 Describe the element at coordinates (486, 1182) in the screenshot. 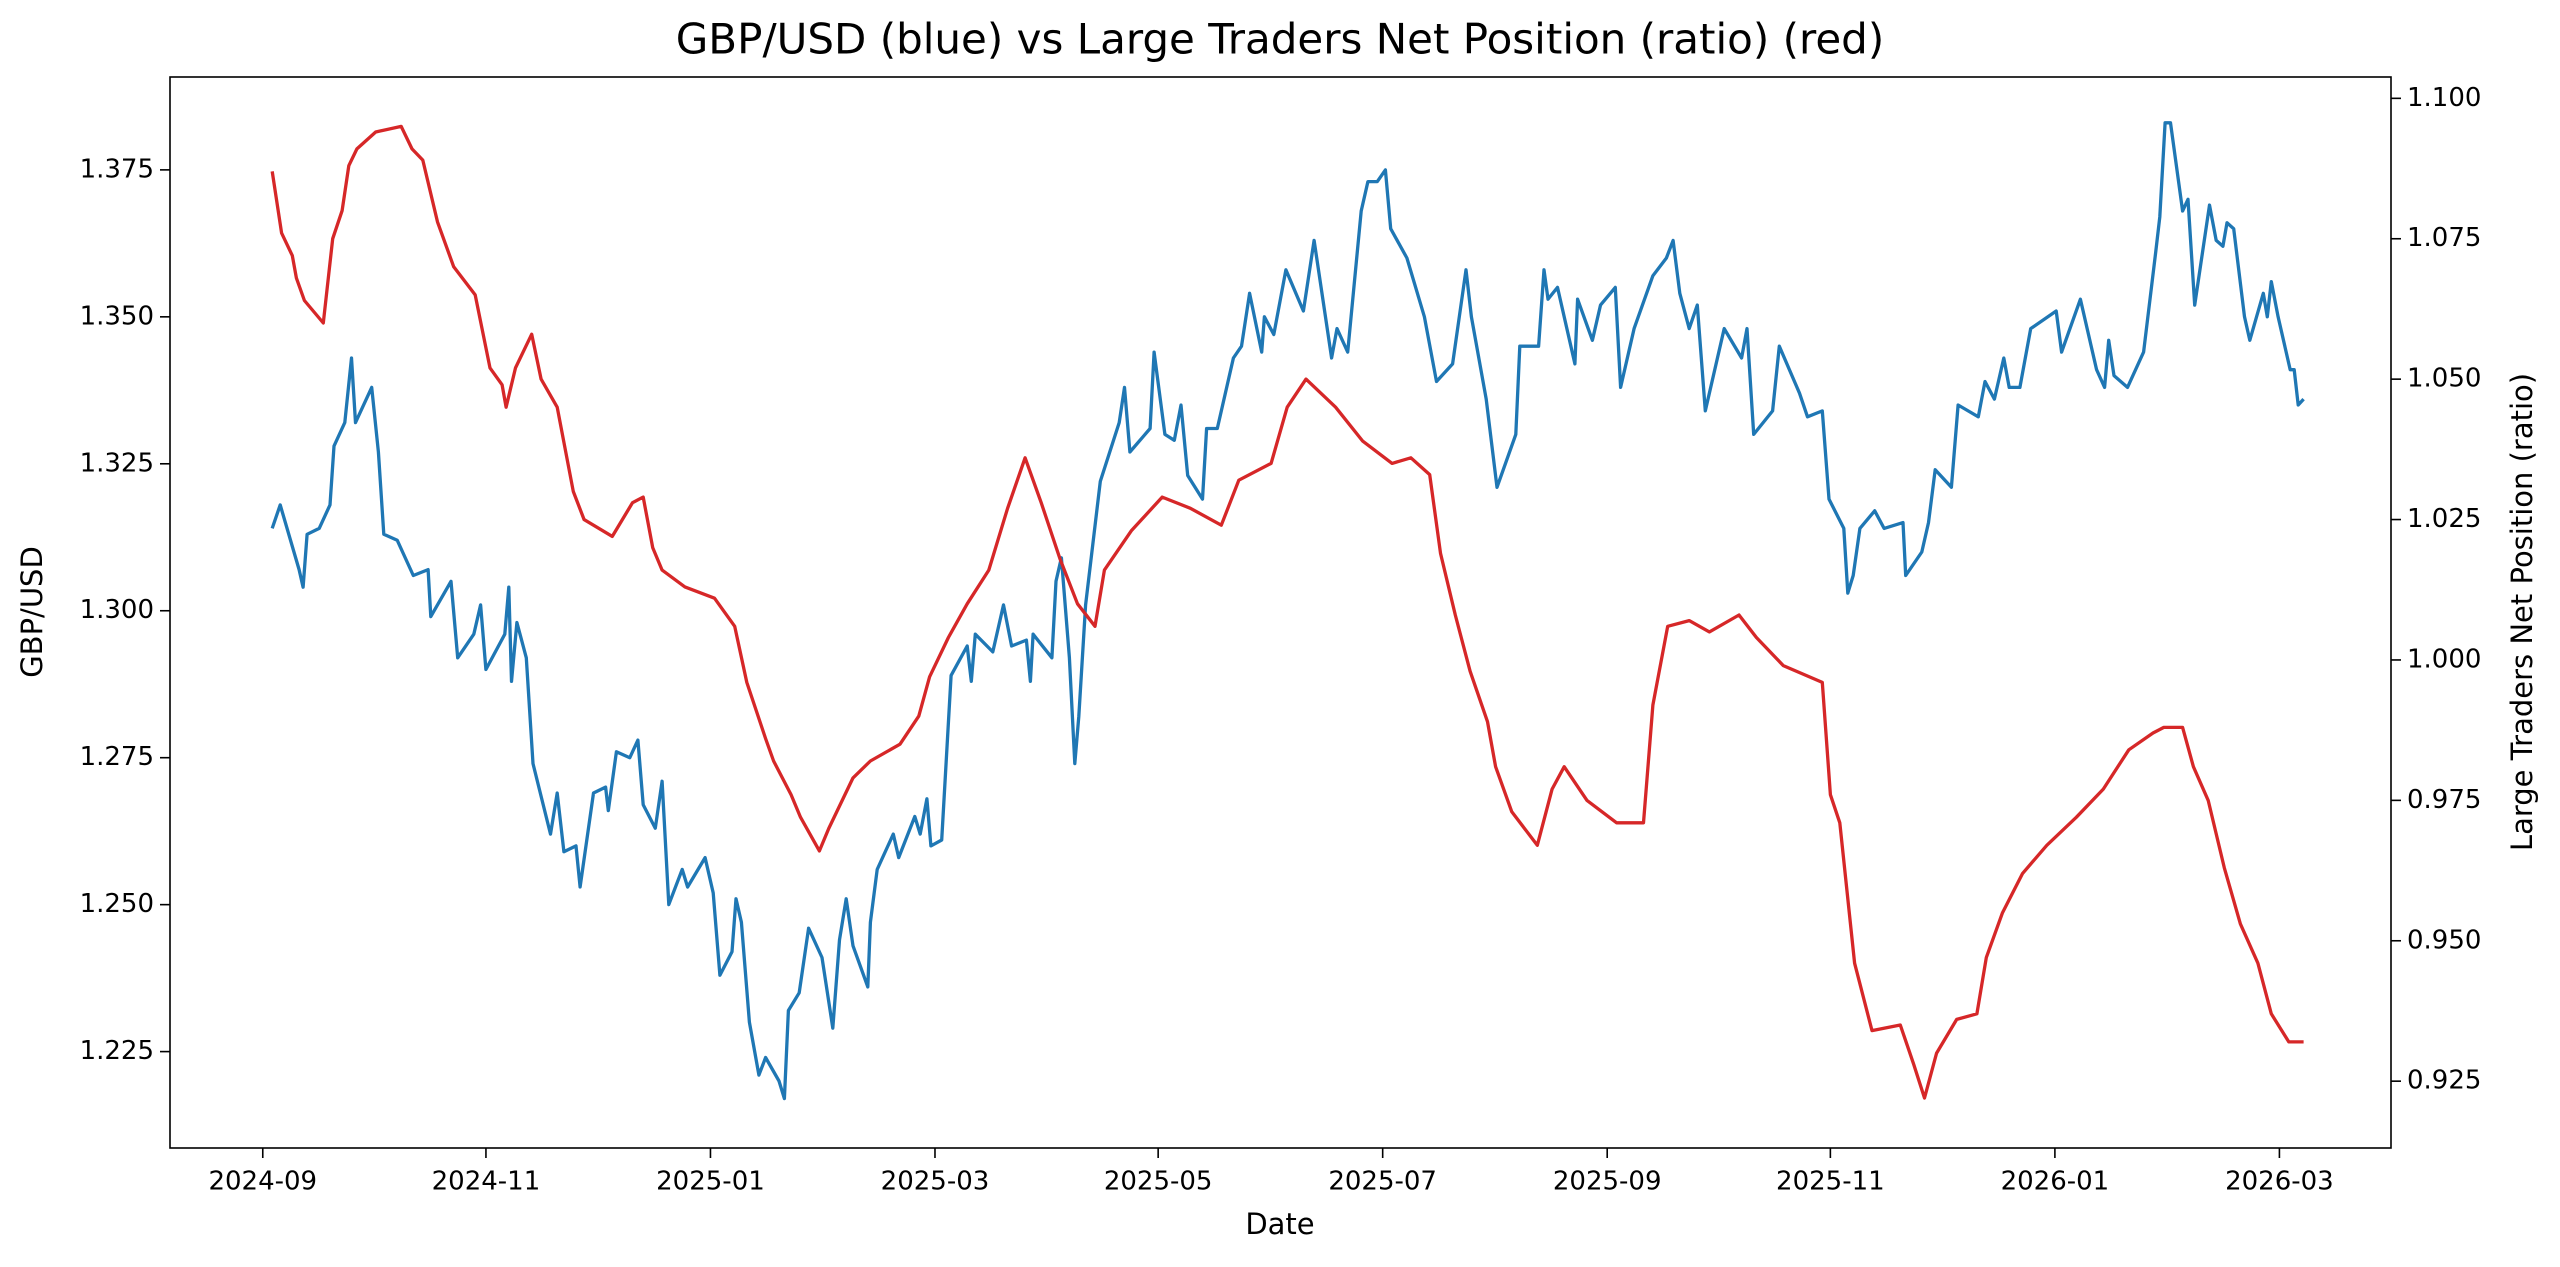

I see `x-tick-label: 2024-11` at that location.